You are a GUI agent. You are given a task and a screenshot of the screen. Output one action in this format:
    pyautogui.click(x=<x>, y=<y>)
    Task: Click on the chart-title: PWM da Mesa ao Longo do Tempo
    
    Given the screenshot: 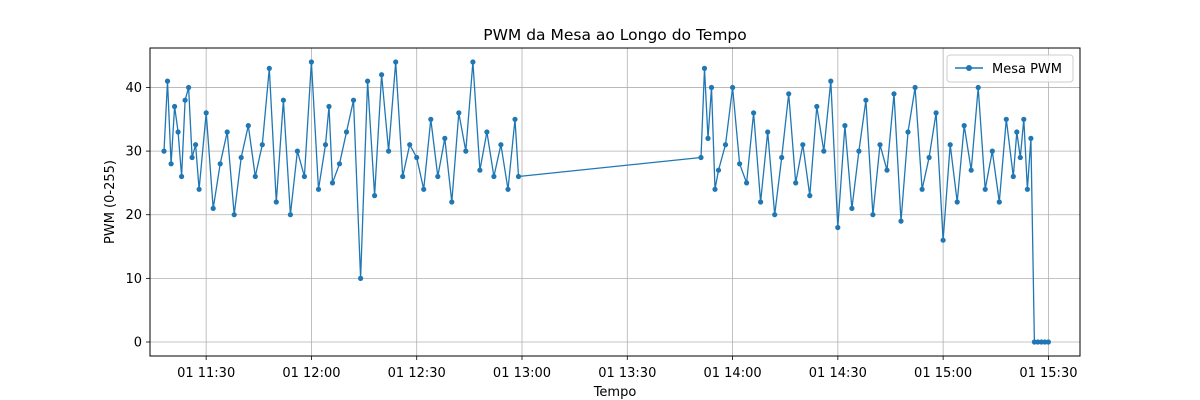 What is the action you would take?
    pyautogui.click(x=615, y=35)
    